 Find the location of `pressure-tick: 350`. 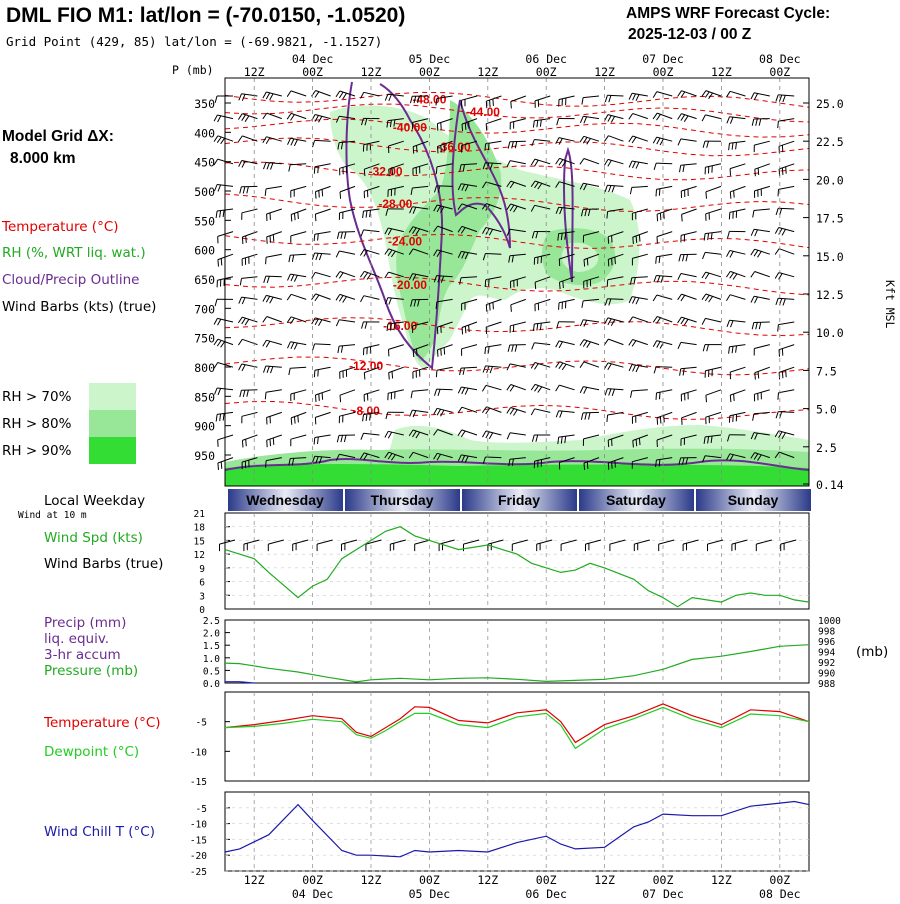

pressure-tick: 350 is located at coordinates (204, 104).